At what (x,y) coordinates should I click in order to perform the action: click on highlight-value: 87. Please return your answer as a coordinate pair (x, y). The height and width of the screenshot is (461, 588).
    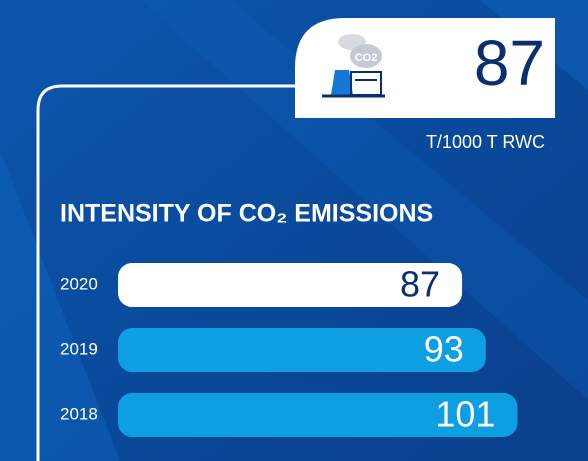
    Looking at the image, I should click on (509, 63).